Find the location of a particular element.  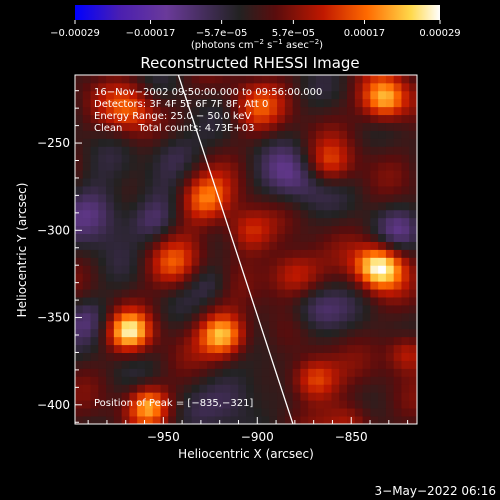

y-tick-label: −350 is located at coordinates (53, 318).